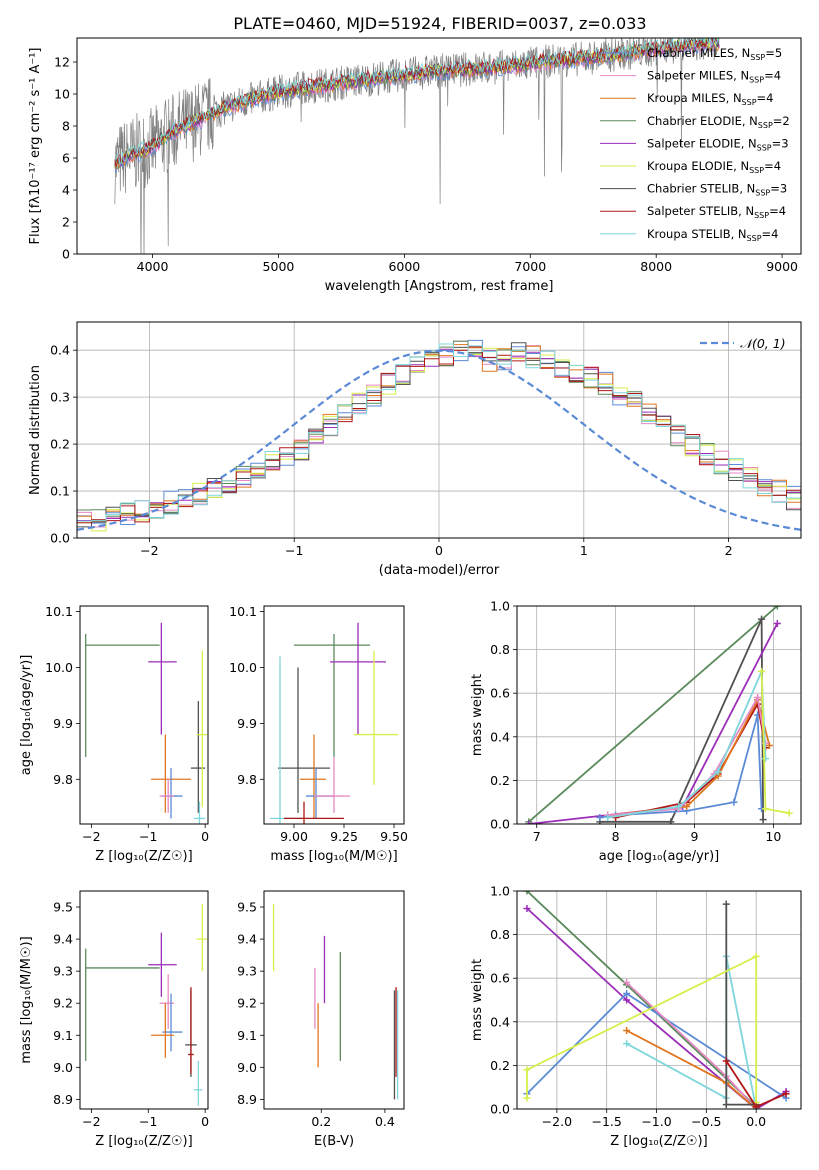 This screenshot has width=819, height=1170. What do you see at coordinates (294, 836) in the screenshot?
I see `x-tick-label: 9.00` at bounding box center [294, 836].